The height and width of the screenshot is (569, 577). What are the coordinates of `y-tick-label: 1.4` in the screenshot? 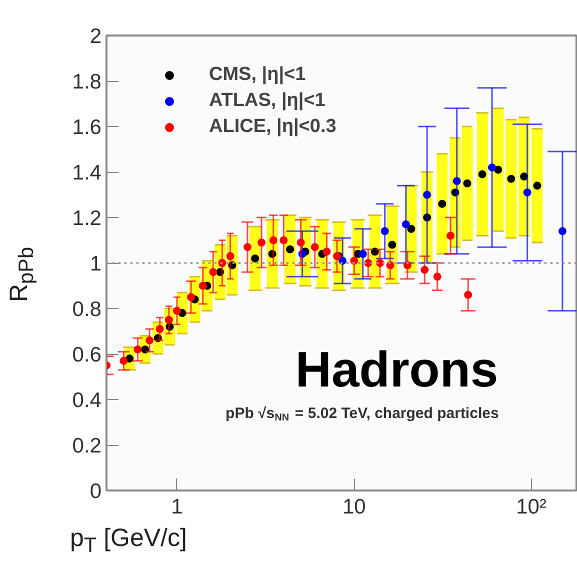 It's located at (87, 173).